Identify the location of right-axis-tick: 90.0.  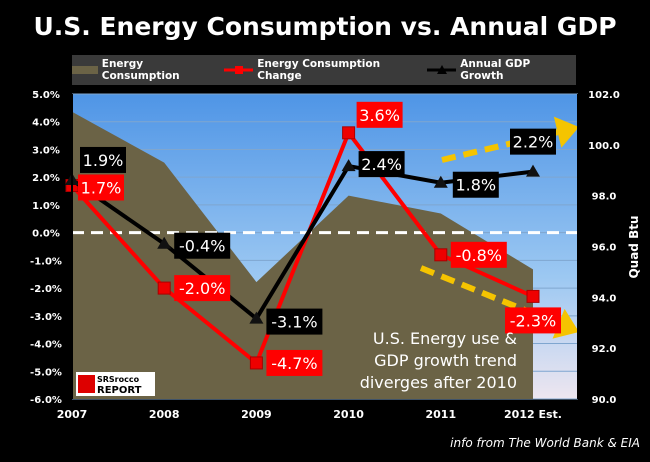
(604, 400).